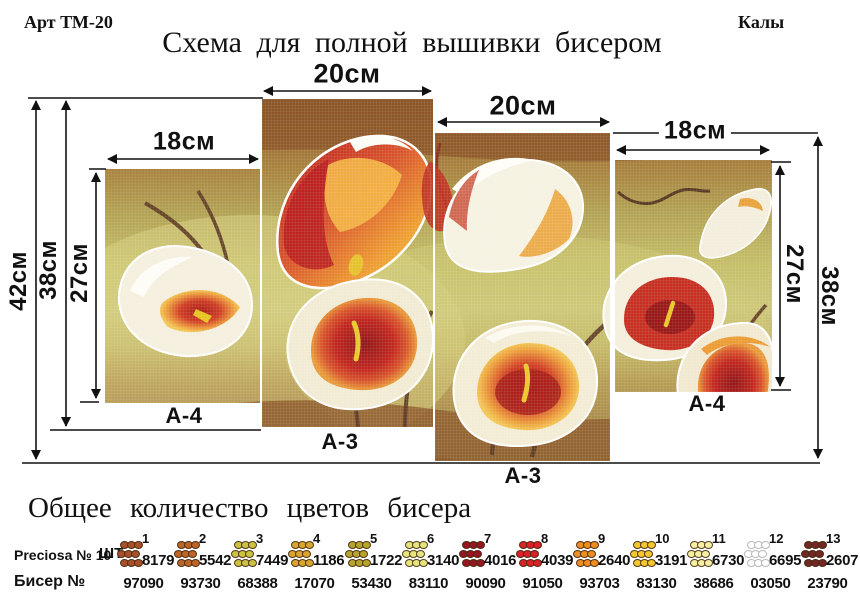 This screenshot has width=860, height=610. I want to click on color-count: 1186, so click(329, 560).